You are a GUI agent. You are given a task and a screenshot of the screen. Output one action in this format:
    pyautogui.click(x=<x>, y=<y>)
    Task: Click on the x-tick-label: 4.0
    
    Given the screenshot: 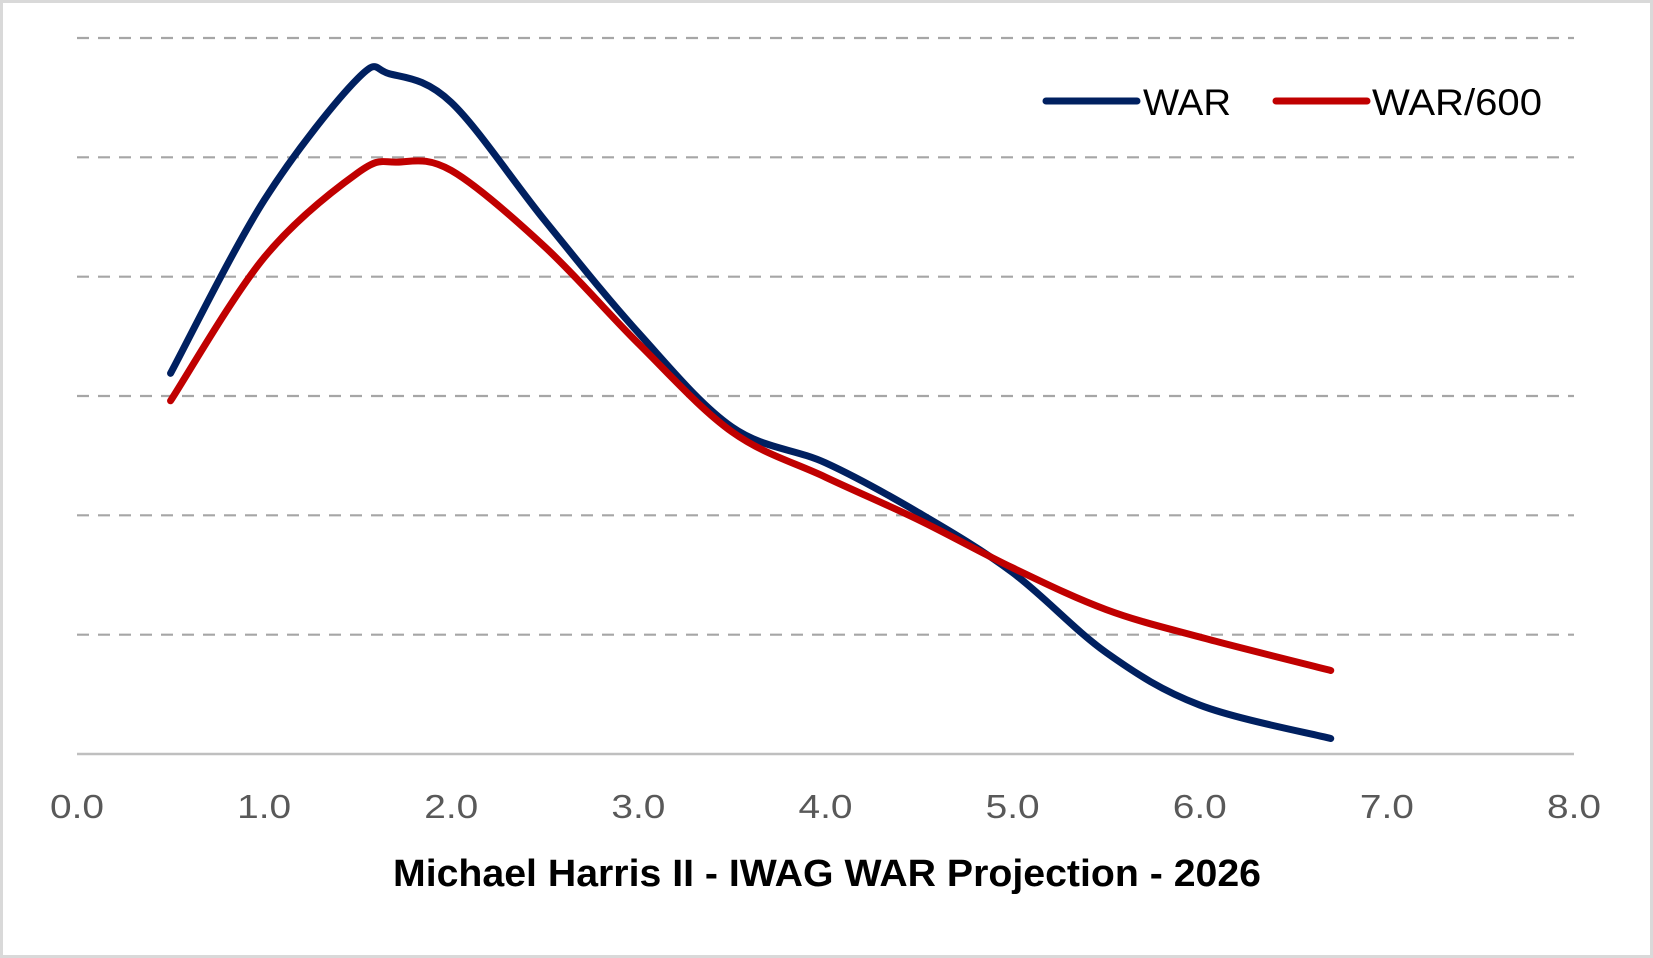 What is the action you would take?
    pyautogui.click(x=826, y=806)
    